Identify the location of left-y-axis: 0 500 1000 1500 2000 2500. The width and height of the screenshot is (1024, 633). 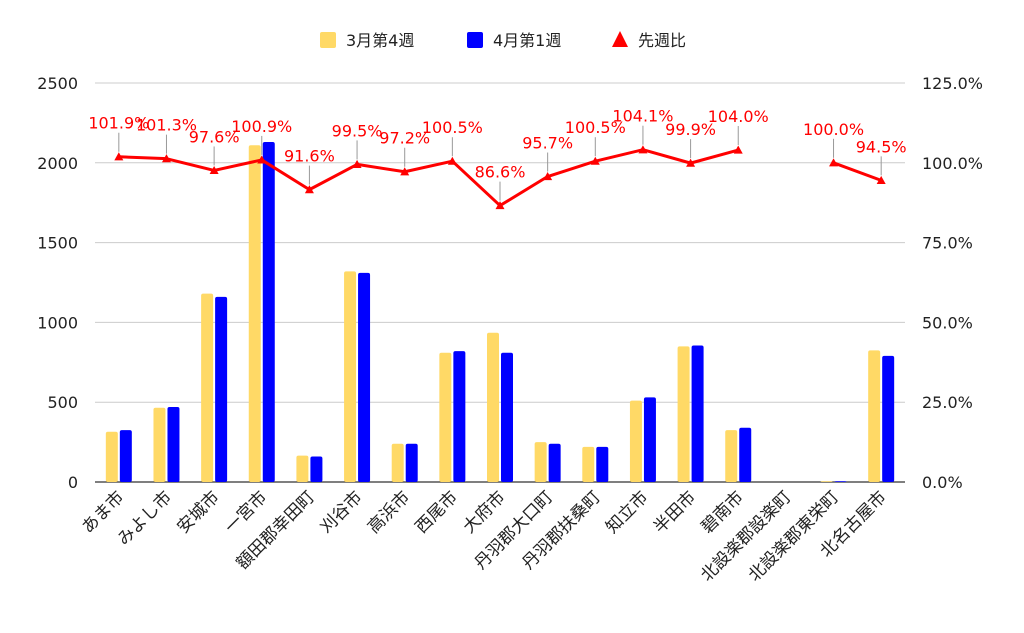
(57, 283).